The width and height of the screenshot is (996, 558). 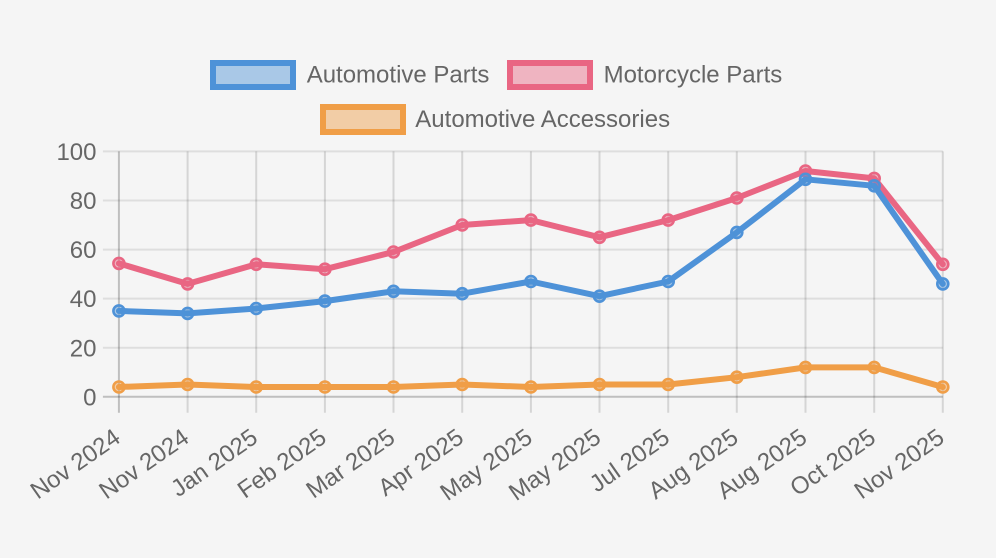 I want to click on svg-text: 0, so click(x=89, y=397).